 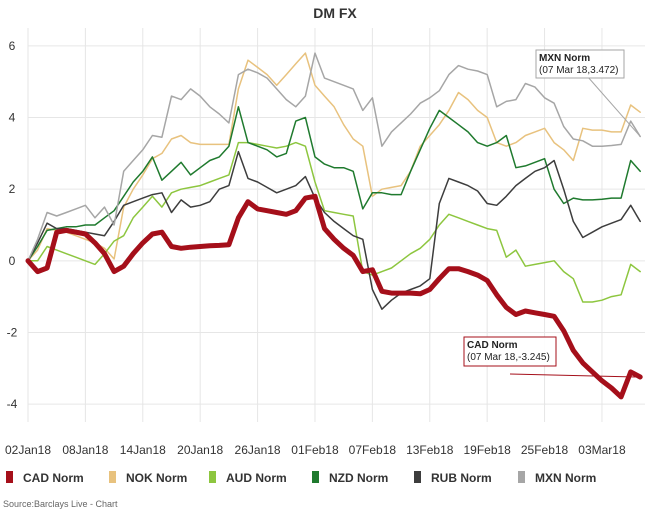 I want to click on tooltip-mxn-norm: MXN Norm(07 Mar 18,3.472), so click(x=588, y=93).